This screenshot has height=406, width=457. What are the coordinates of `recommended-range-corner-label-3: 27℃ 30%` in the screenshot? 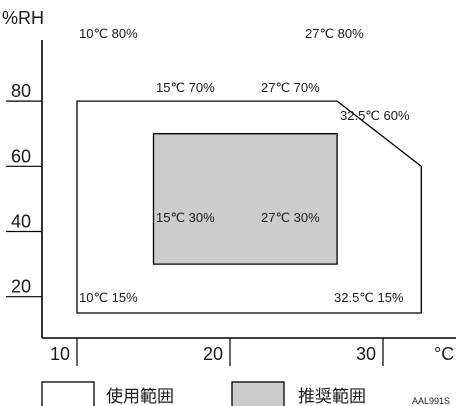 It's located at (290, 217).